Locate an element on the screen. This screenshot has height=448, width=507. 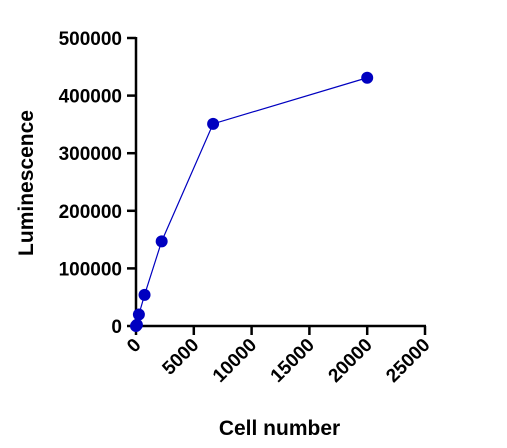
x-tick-label: 5000 is located at coordinates (181, 357).